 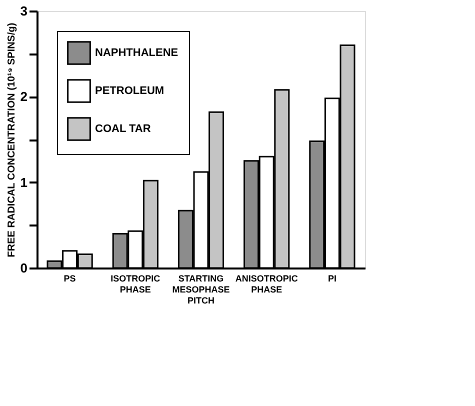 I want to click on legend-label: PETROLEUM, so click(x=129, y=91).